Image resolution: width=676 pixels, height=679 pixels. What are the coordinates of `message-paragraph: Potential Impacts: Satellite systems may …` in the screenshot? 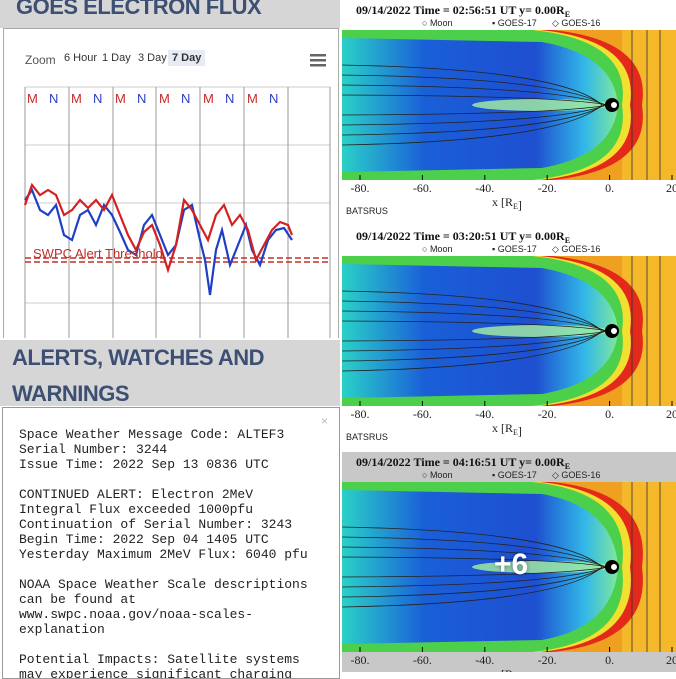 It's located at (163, 665).